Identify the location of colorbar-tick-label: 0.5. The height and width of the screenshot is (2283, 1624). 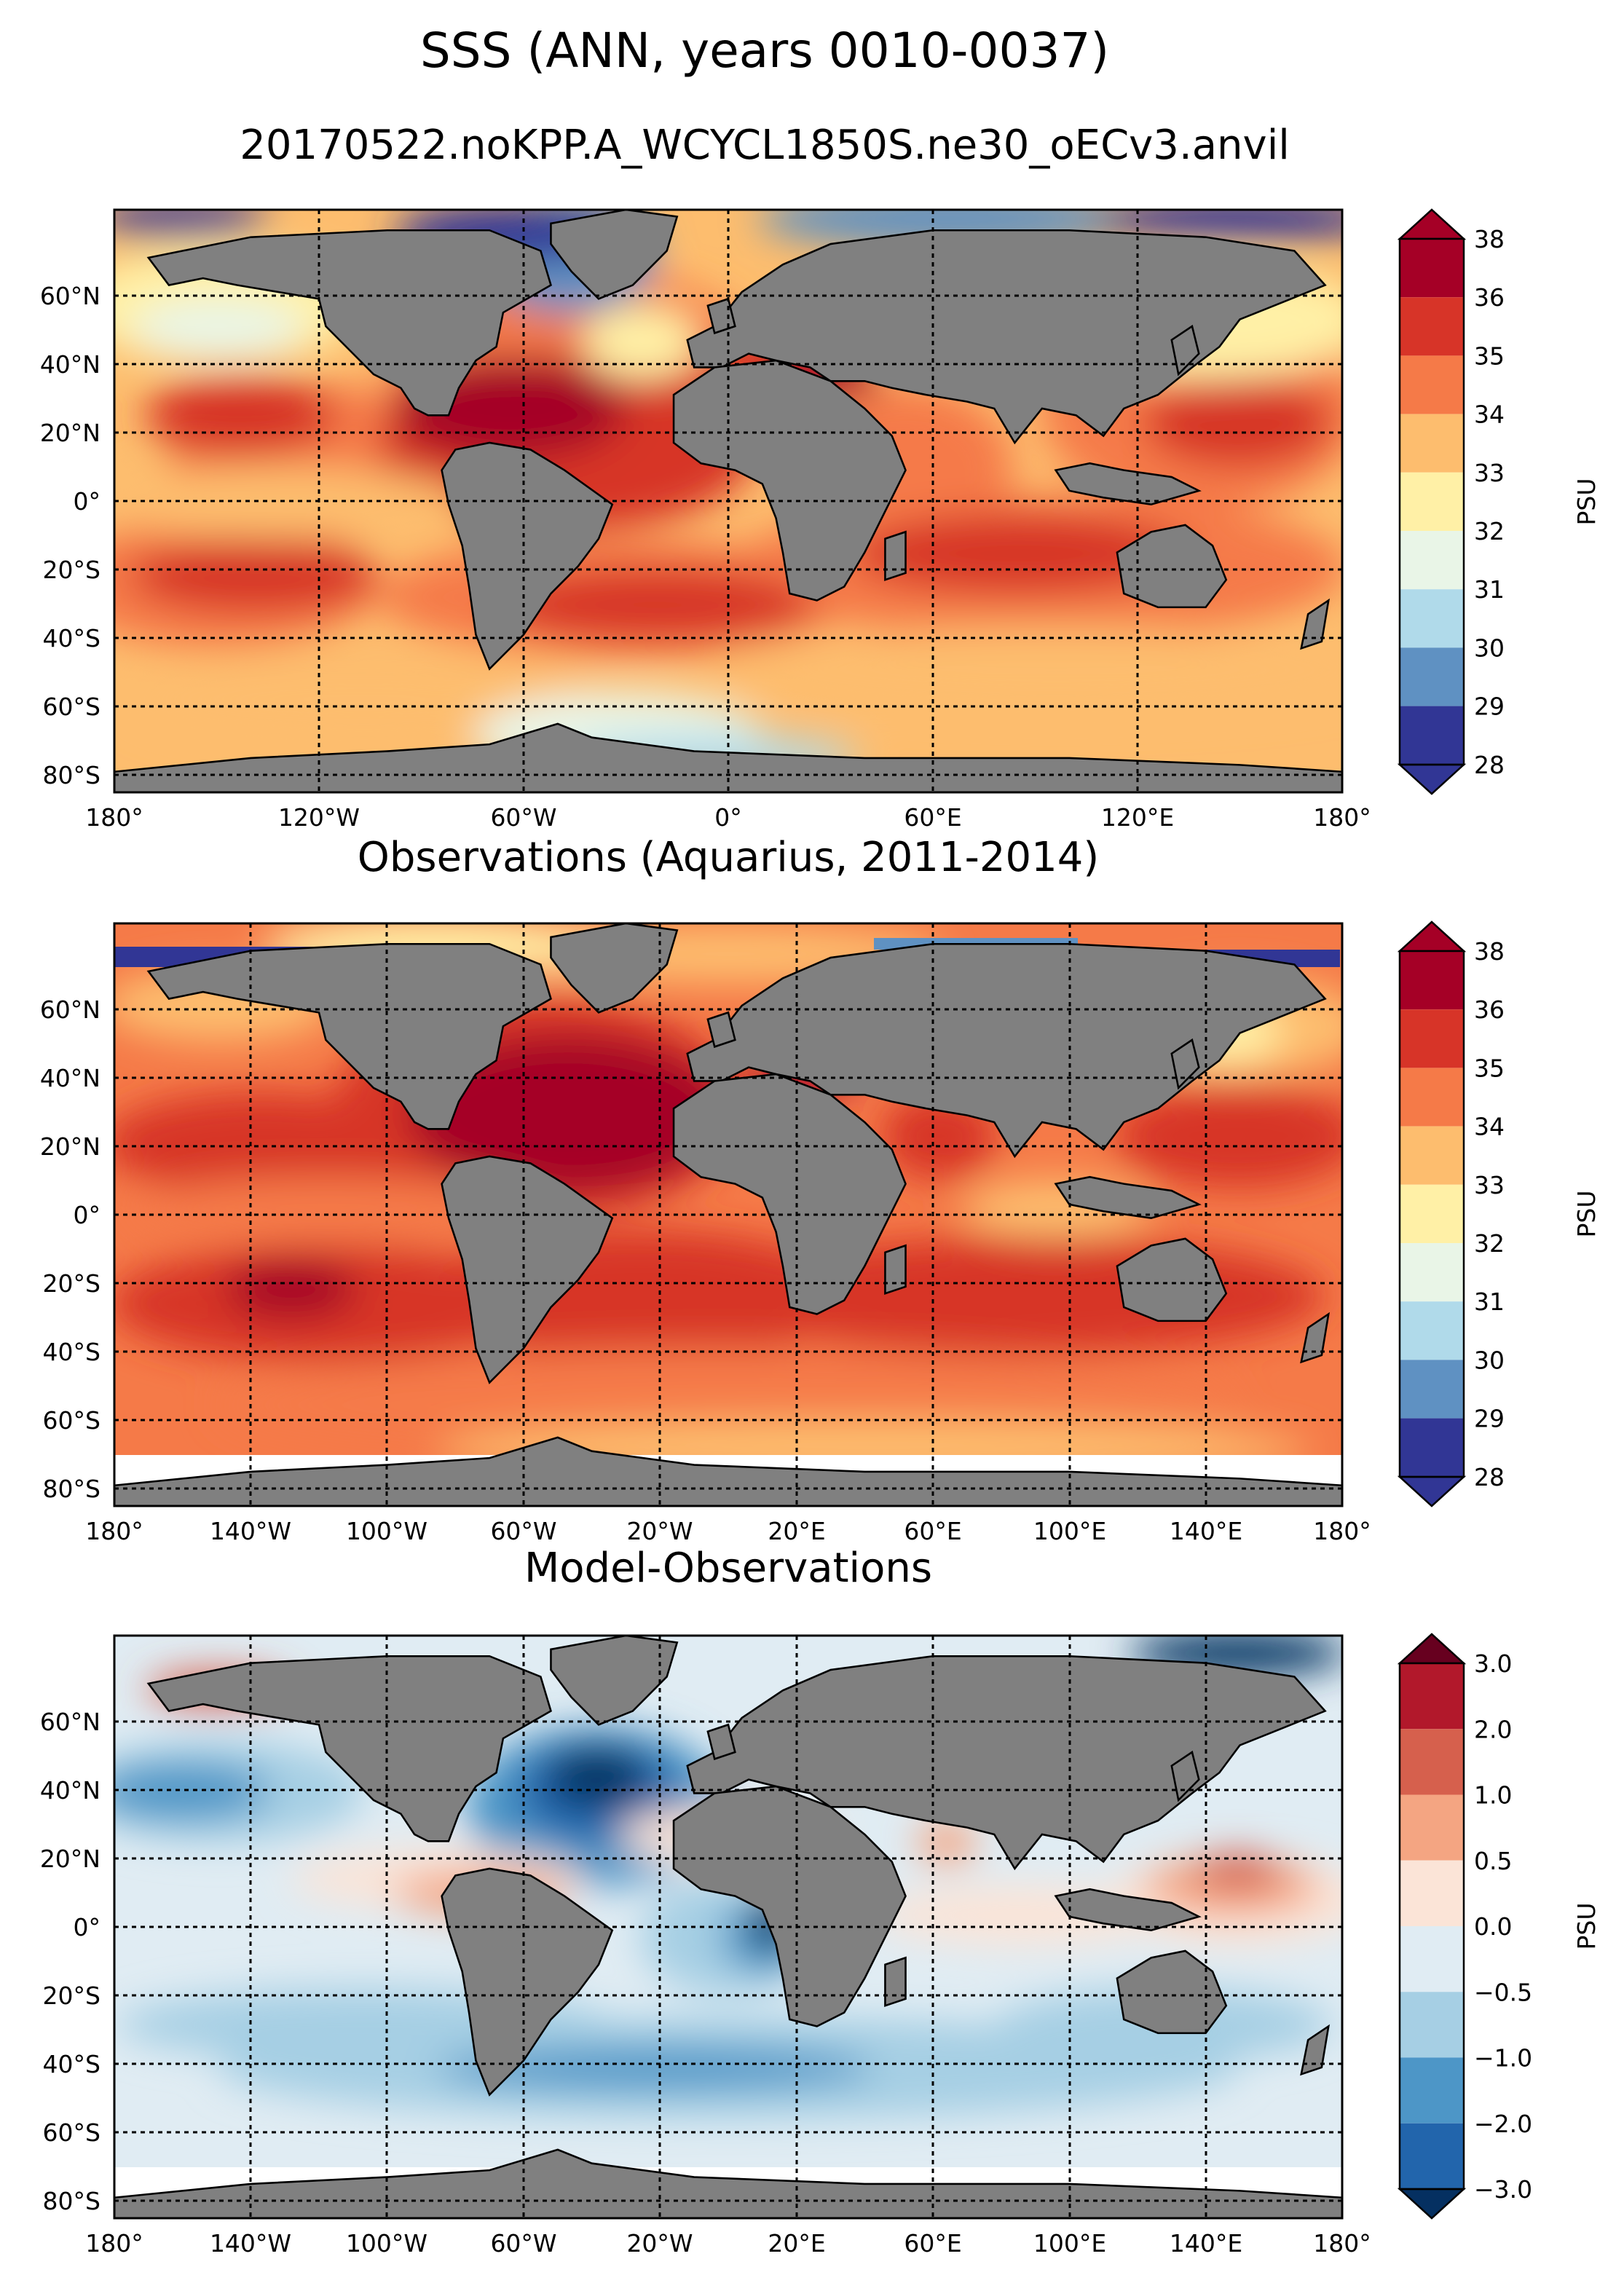
(1493, 1861).